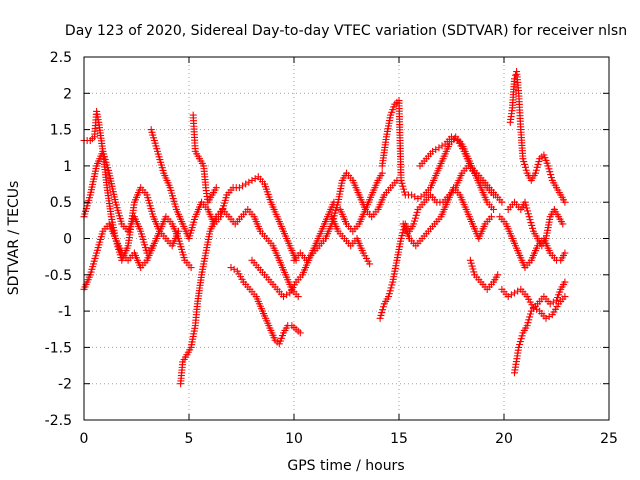 Image resolution: width=640 pixels, height=480 pixels. What do you see at coordinates (58, 239) in the screenshot?
I see `y-tick-labels: -2.5 -2 -1.5 -1 -0.5 0 0.5 1 1.5 2 2.5` at bounding box center [58, 239].